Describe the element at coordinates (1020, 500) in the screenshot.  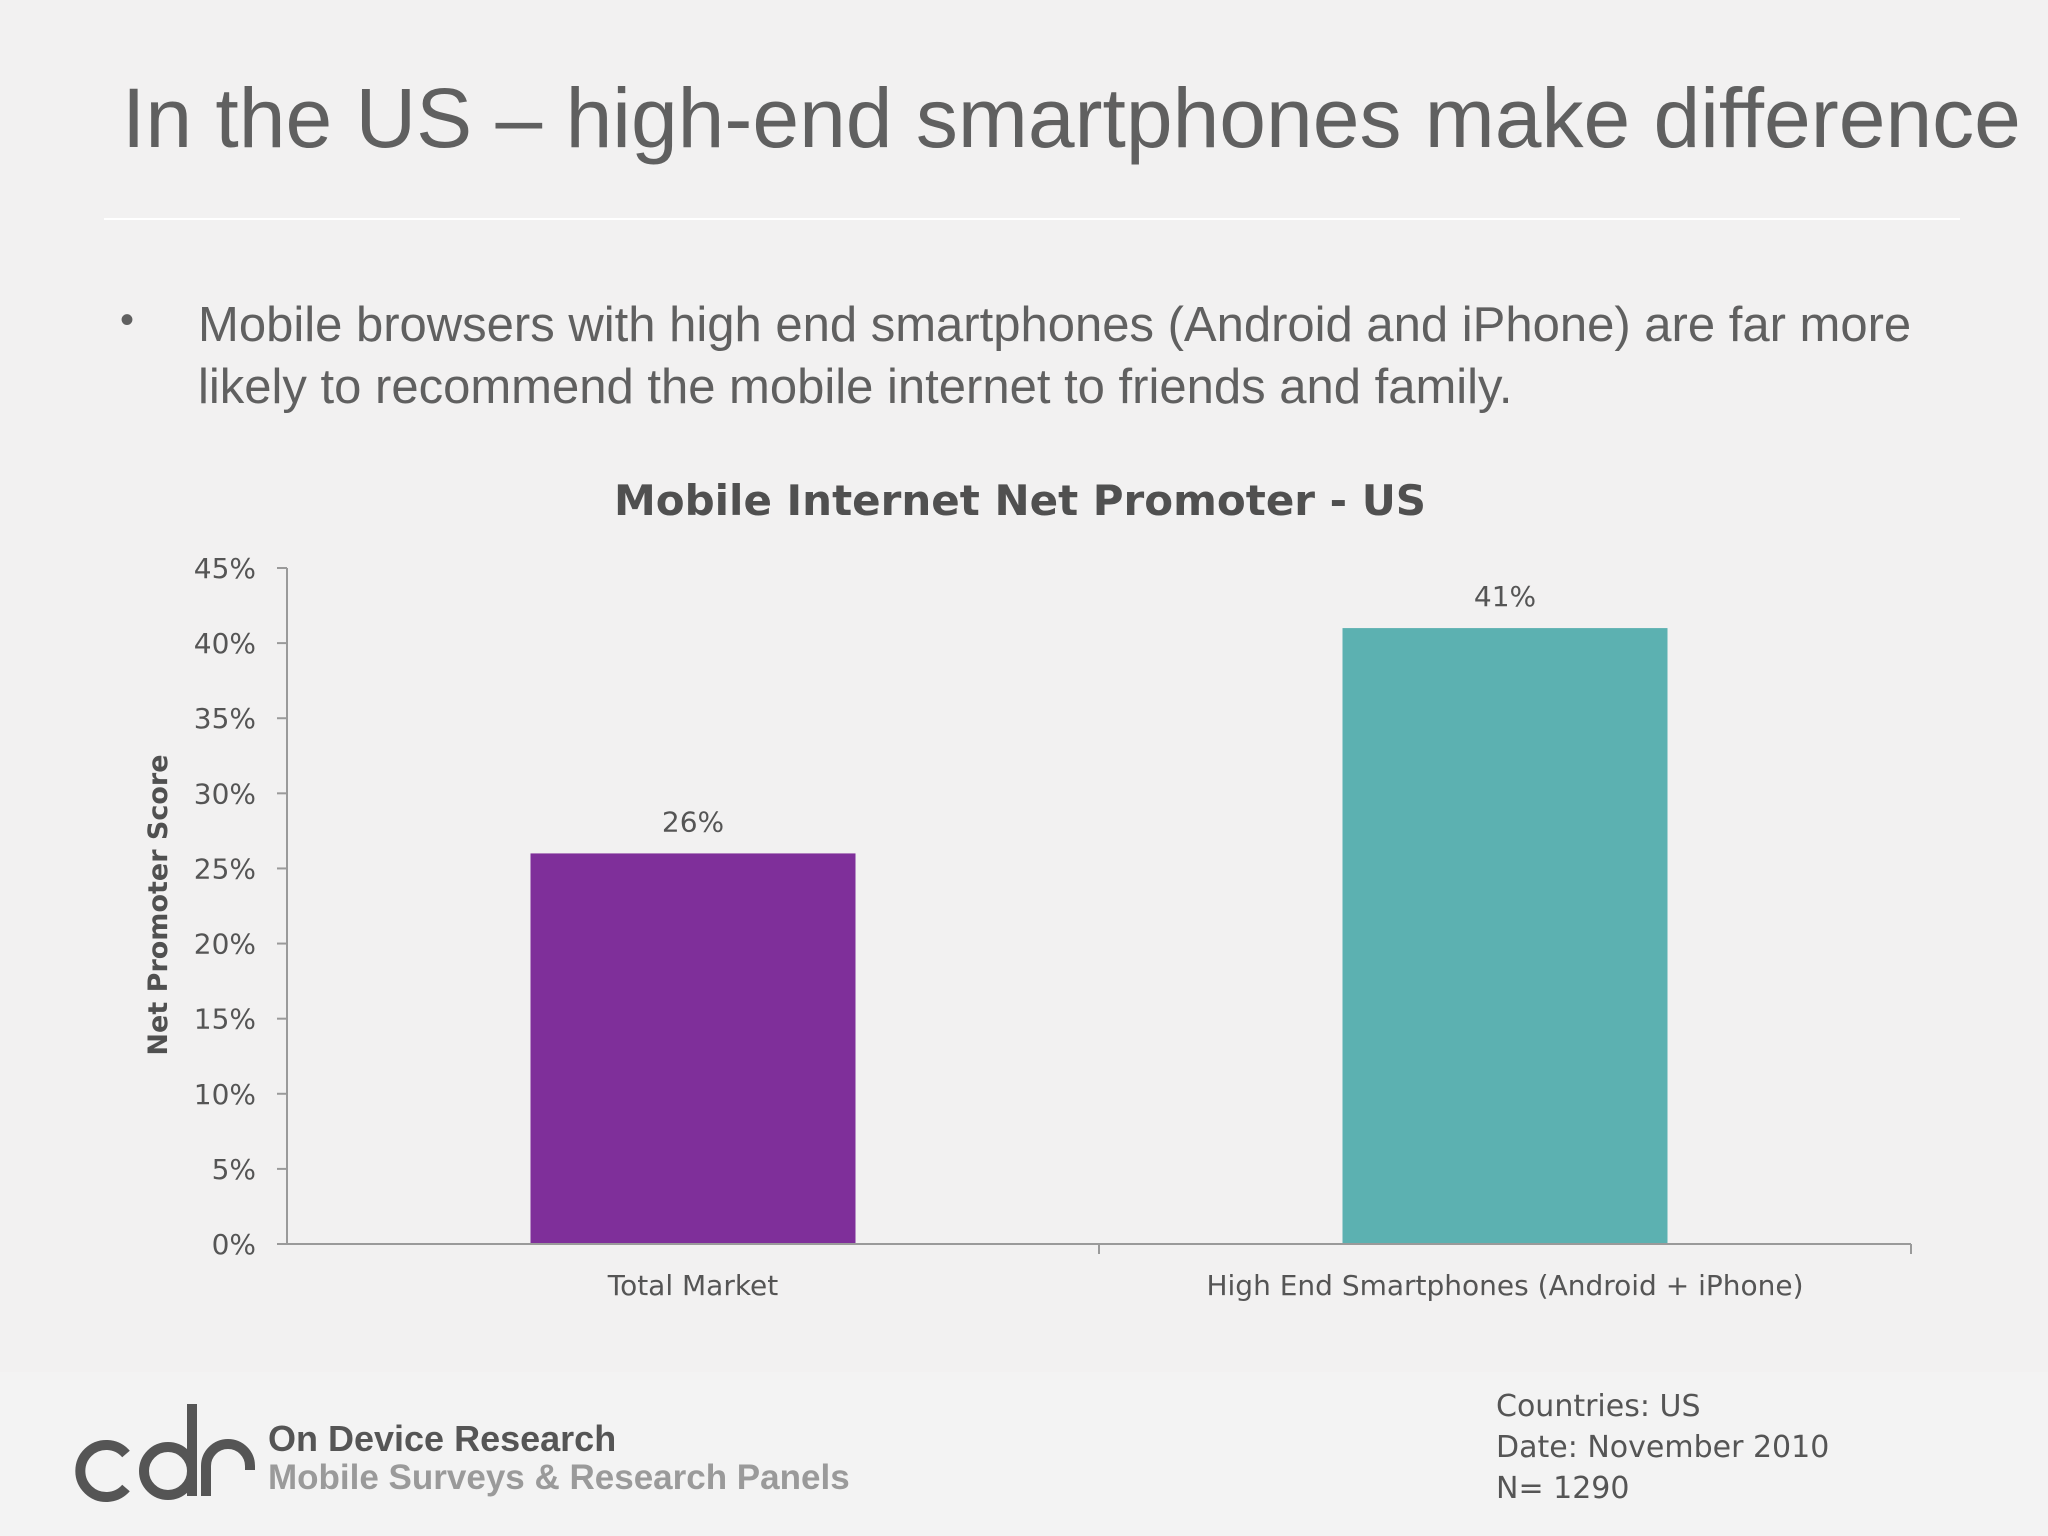
I see `chart-title: Mobile Internet Net Promoter - US` at that location.